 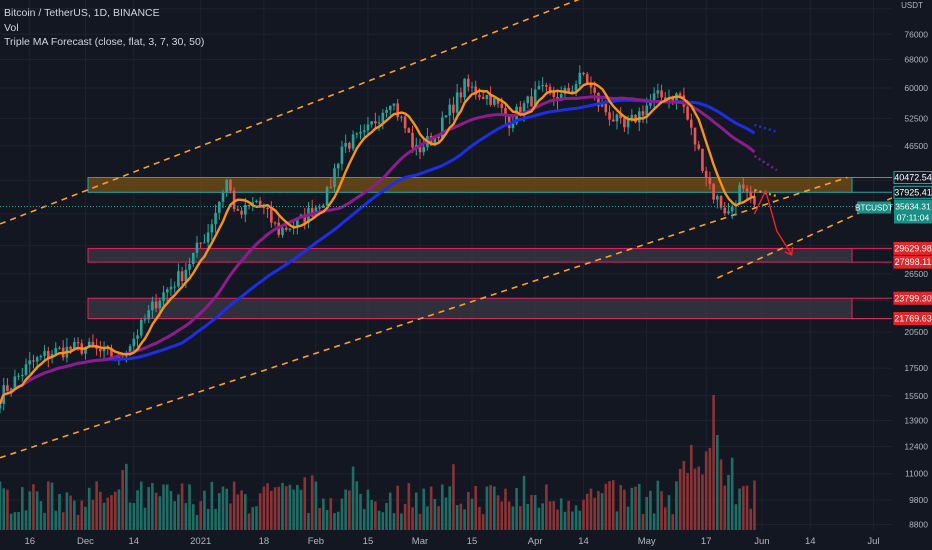 I want to click on price-label: 29629.98, so click(x=913, y=248).